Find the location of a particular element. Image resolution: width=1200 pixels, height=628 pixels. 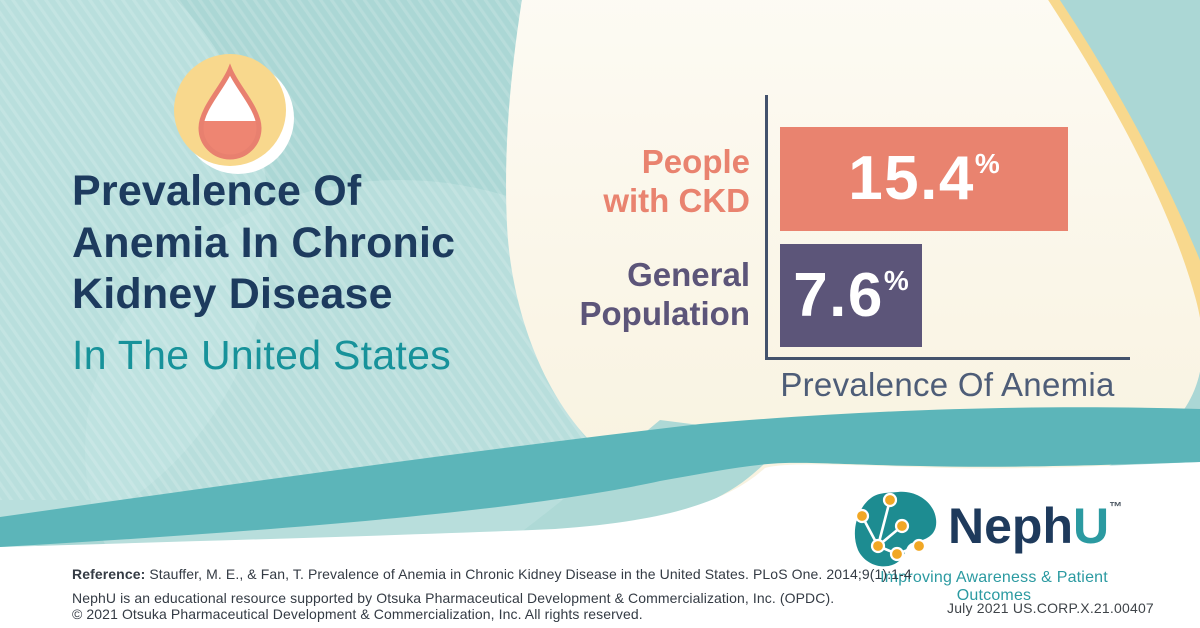

blood-drop-icon is located at coordinates (234, 114).